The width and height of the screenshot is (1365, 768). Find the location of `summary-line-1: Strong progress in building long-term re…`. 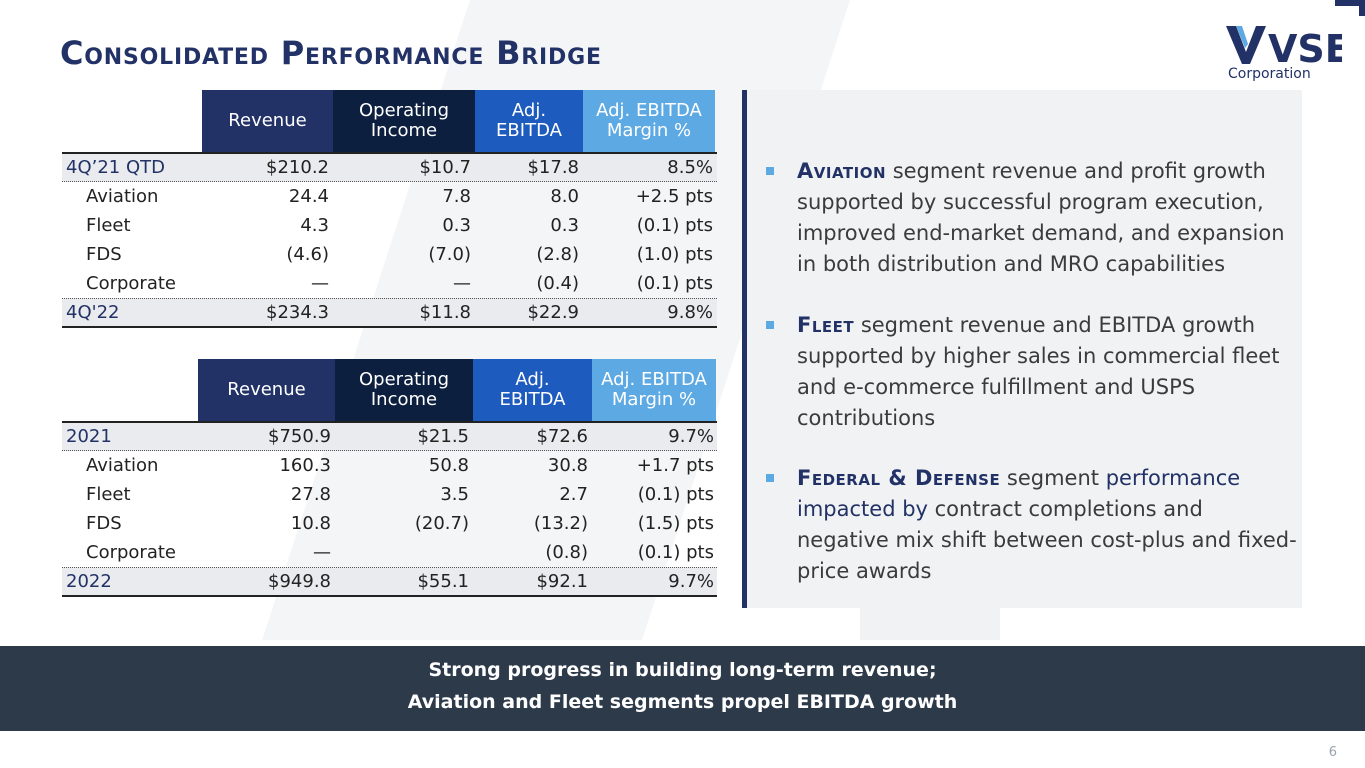

summary-line-1: Strong progress in building long-term re… is located at coordinates (682, 670).